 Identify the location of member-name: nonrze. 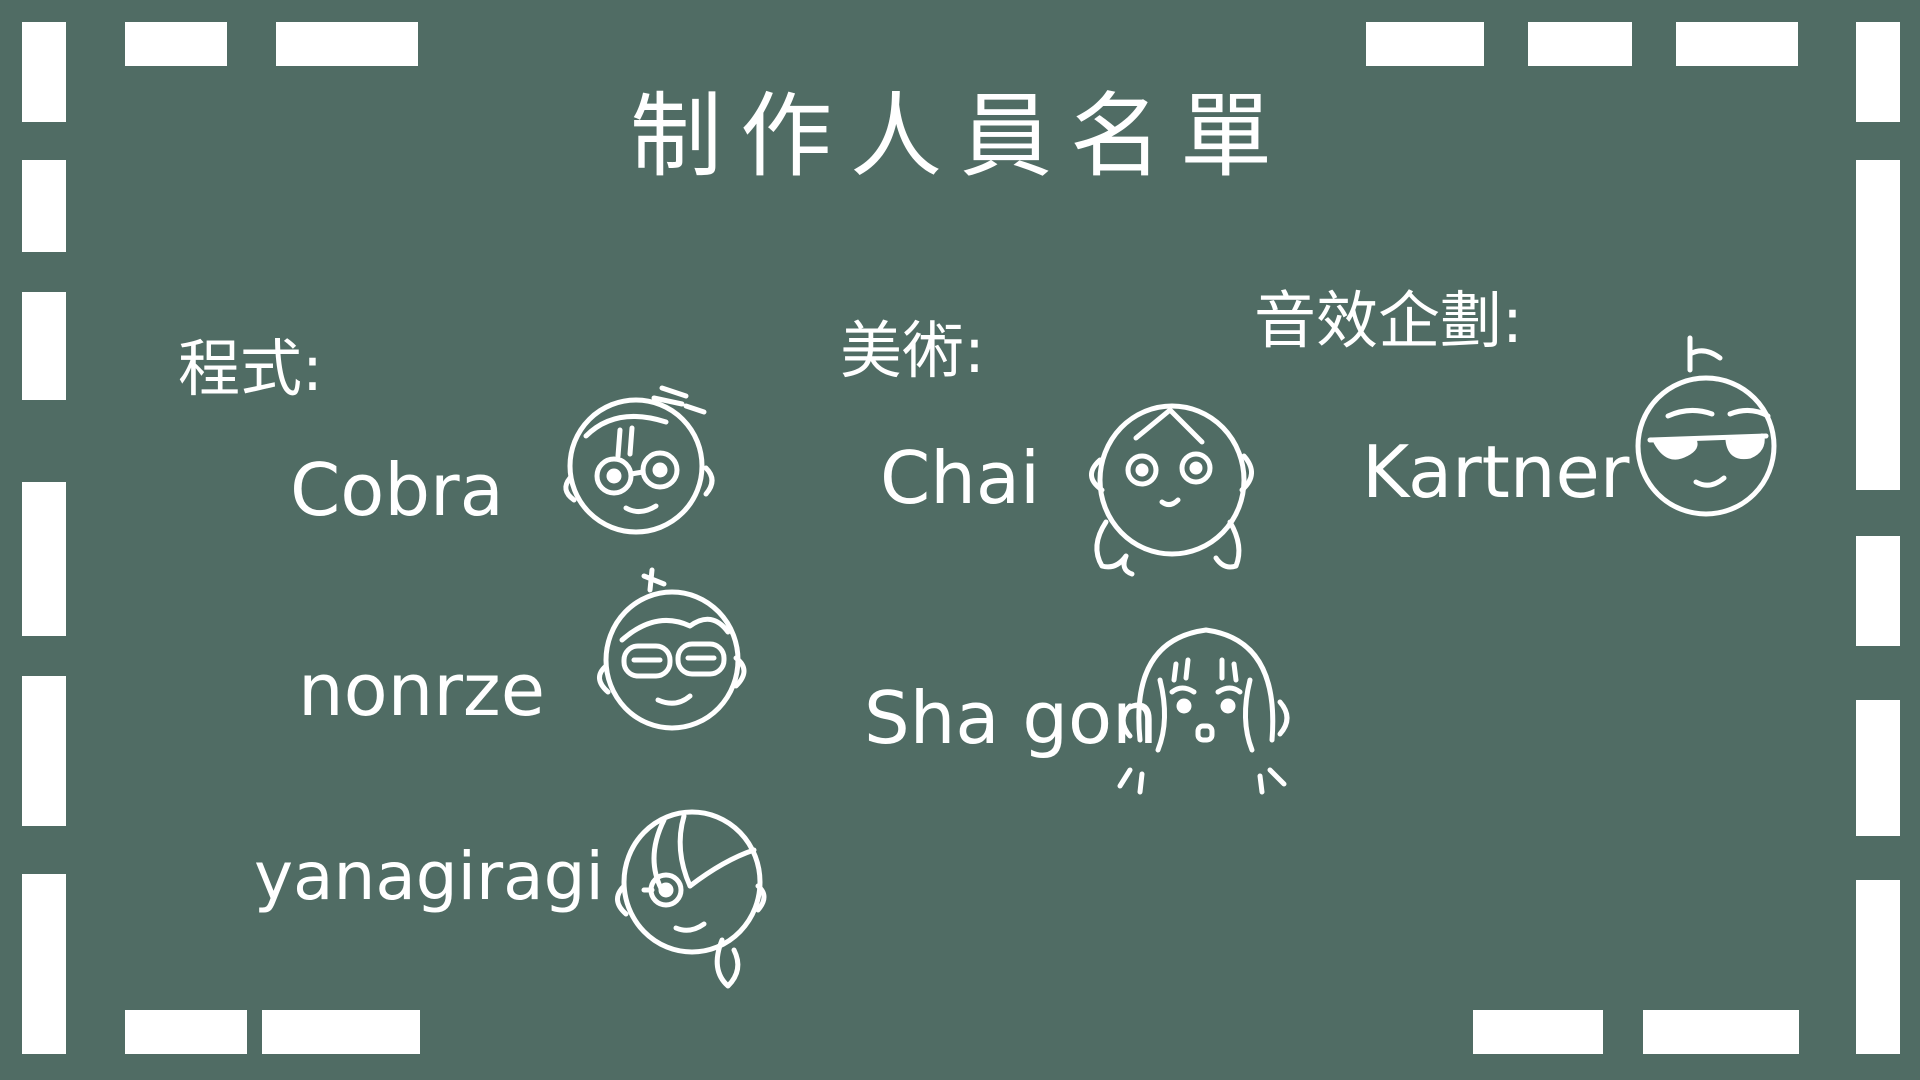
(422, 690).